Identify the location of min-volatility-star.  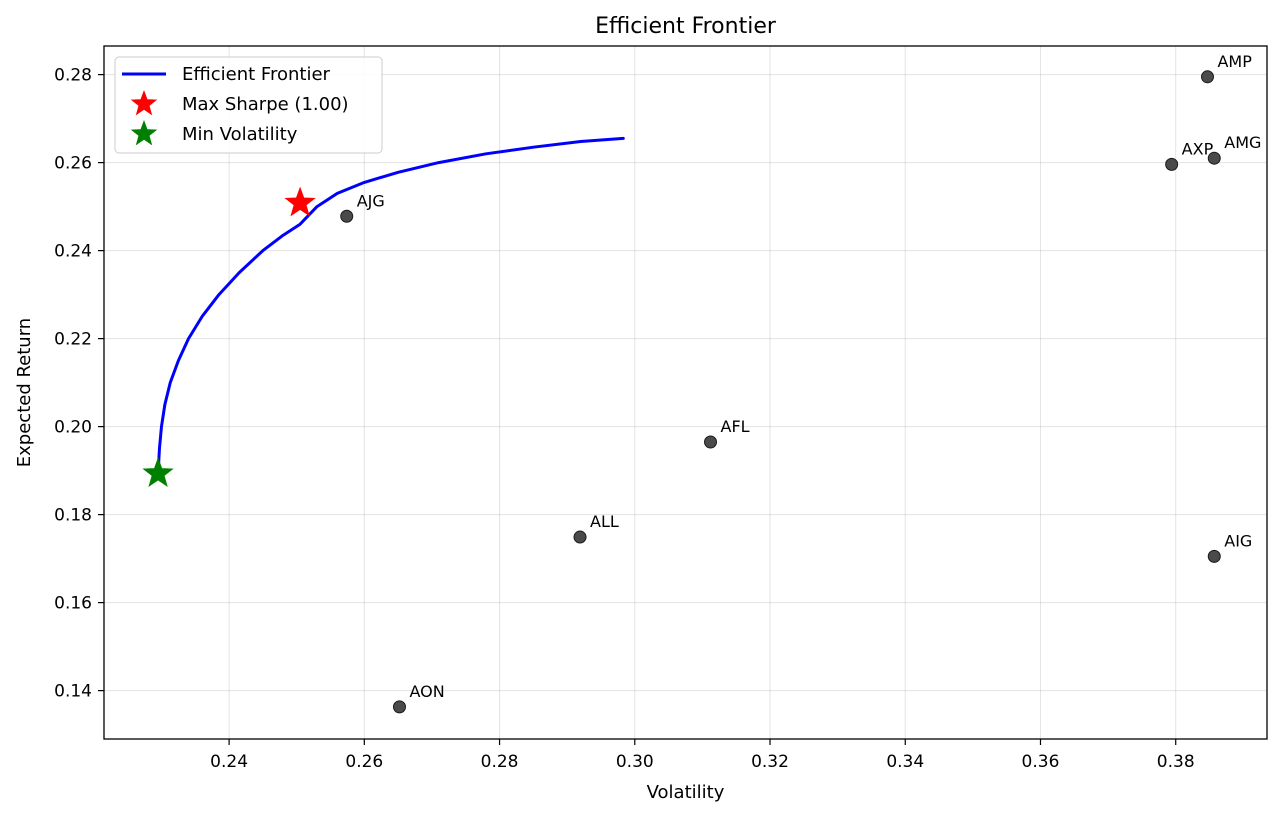
(158, 472).